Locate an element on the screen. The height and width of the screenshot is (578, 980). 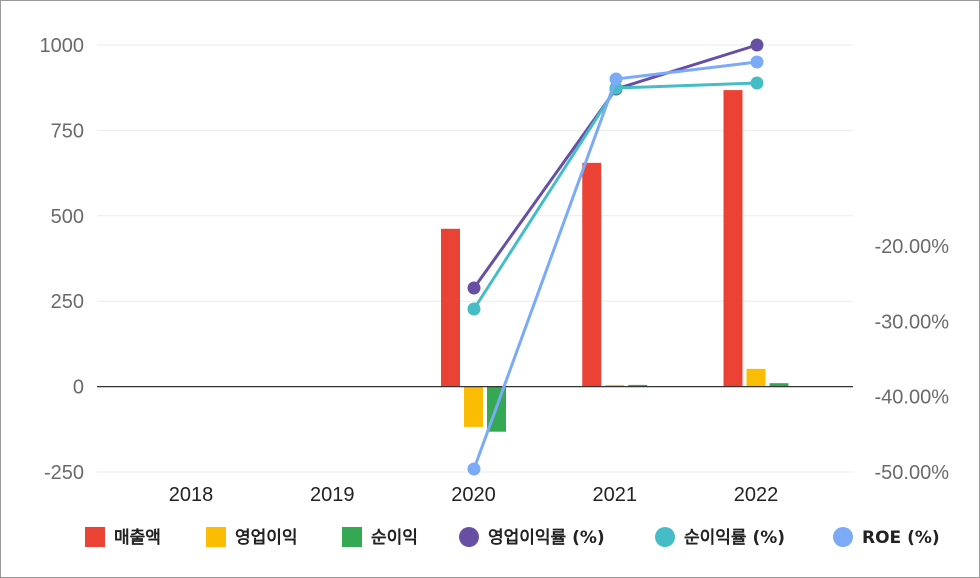
bar-매출액-2021 is located at coordinates (592, 274).